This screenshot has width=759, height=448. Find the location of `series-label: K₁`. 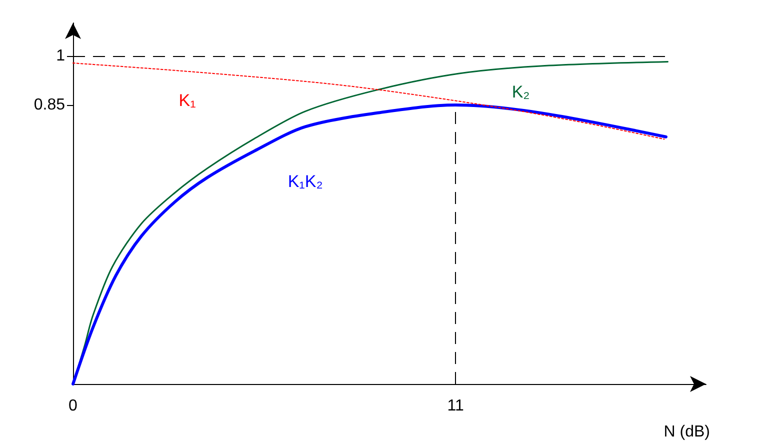

series-label: K₁ is located at coordinates (187, 100).